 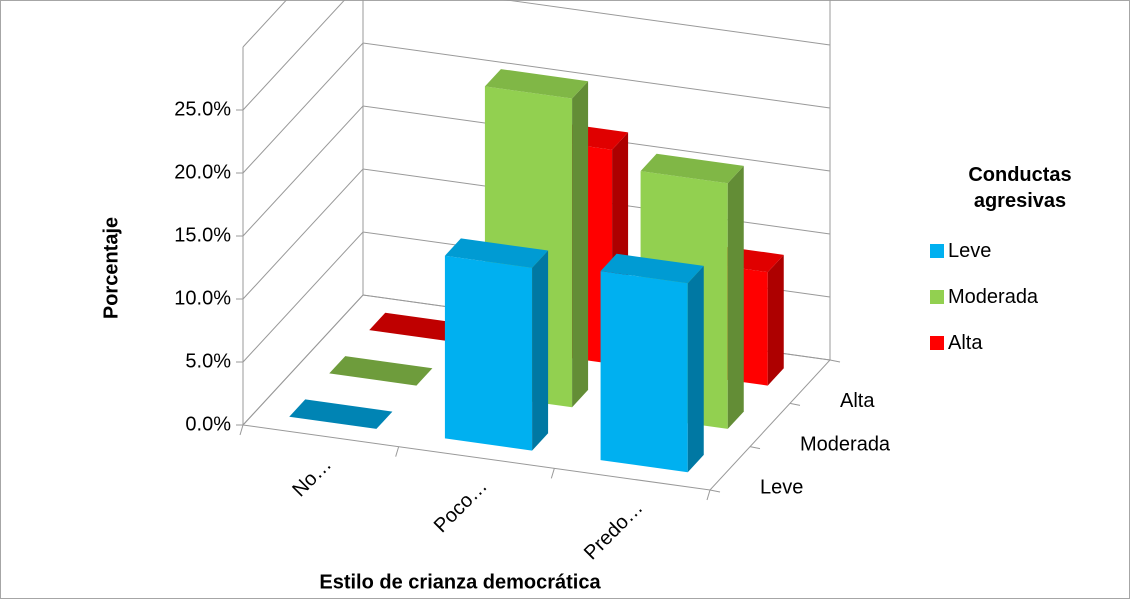 What do you see at coordinates (781, 488) in the screenshot?
I see `depth-label: Leve` at bounding box center [781, 488].